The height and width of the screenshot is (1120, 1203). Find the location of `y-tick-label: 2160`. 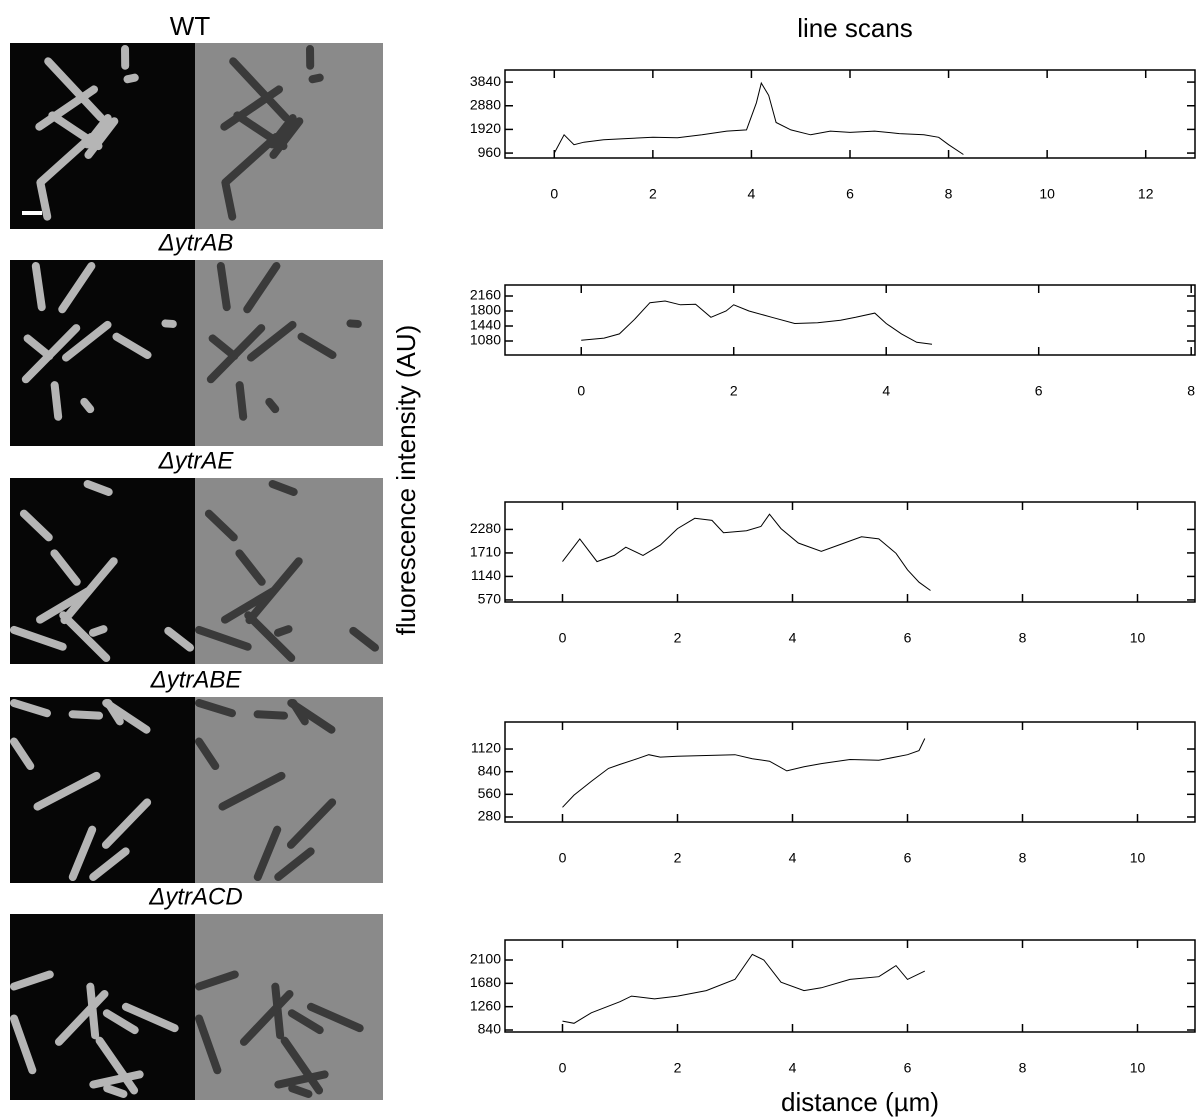

y-tick-label: 2160 is located at coordinates (485, 295).